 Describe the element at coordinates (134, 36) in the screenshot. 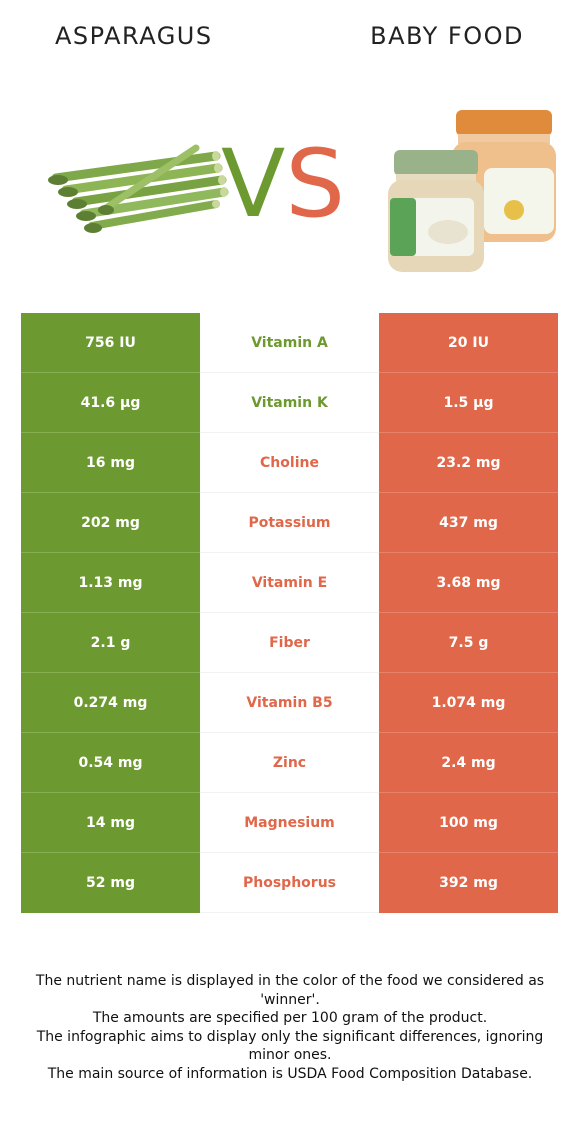

I see `left-food-title: ASPARAGUS` at that location.